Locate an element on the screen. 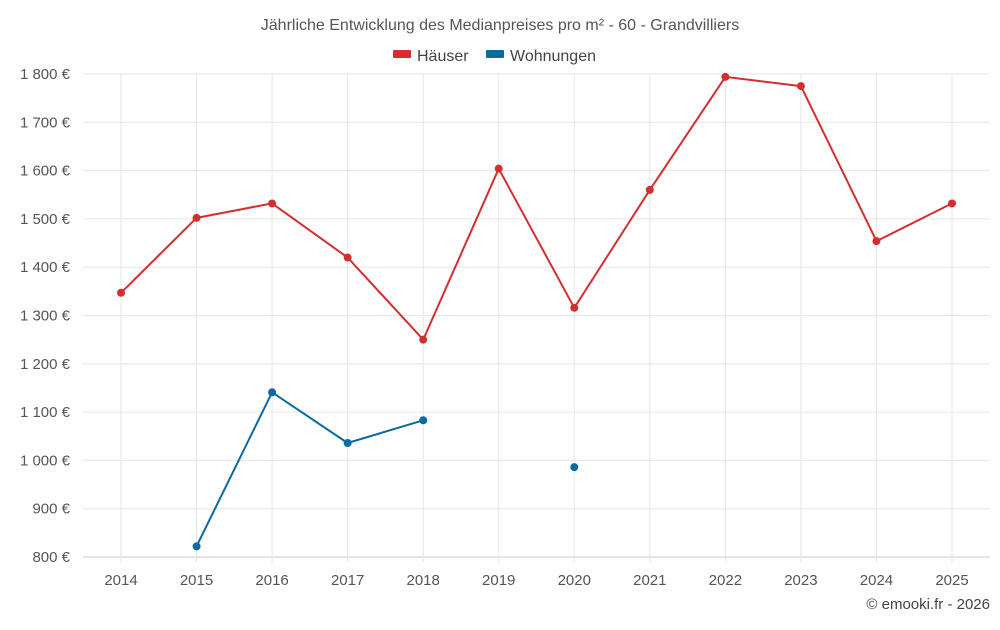 This screenshot has width=1000, height=630. x-tick-label: 2015 is located at coordinates (196, 580).